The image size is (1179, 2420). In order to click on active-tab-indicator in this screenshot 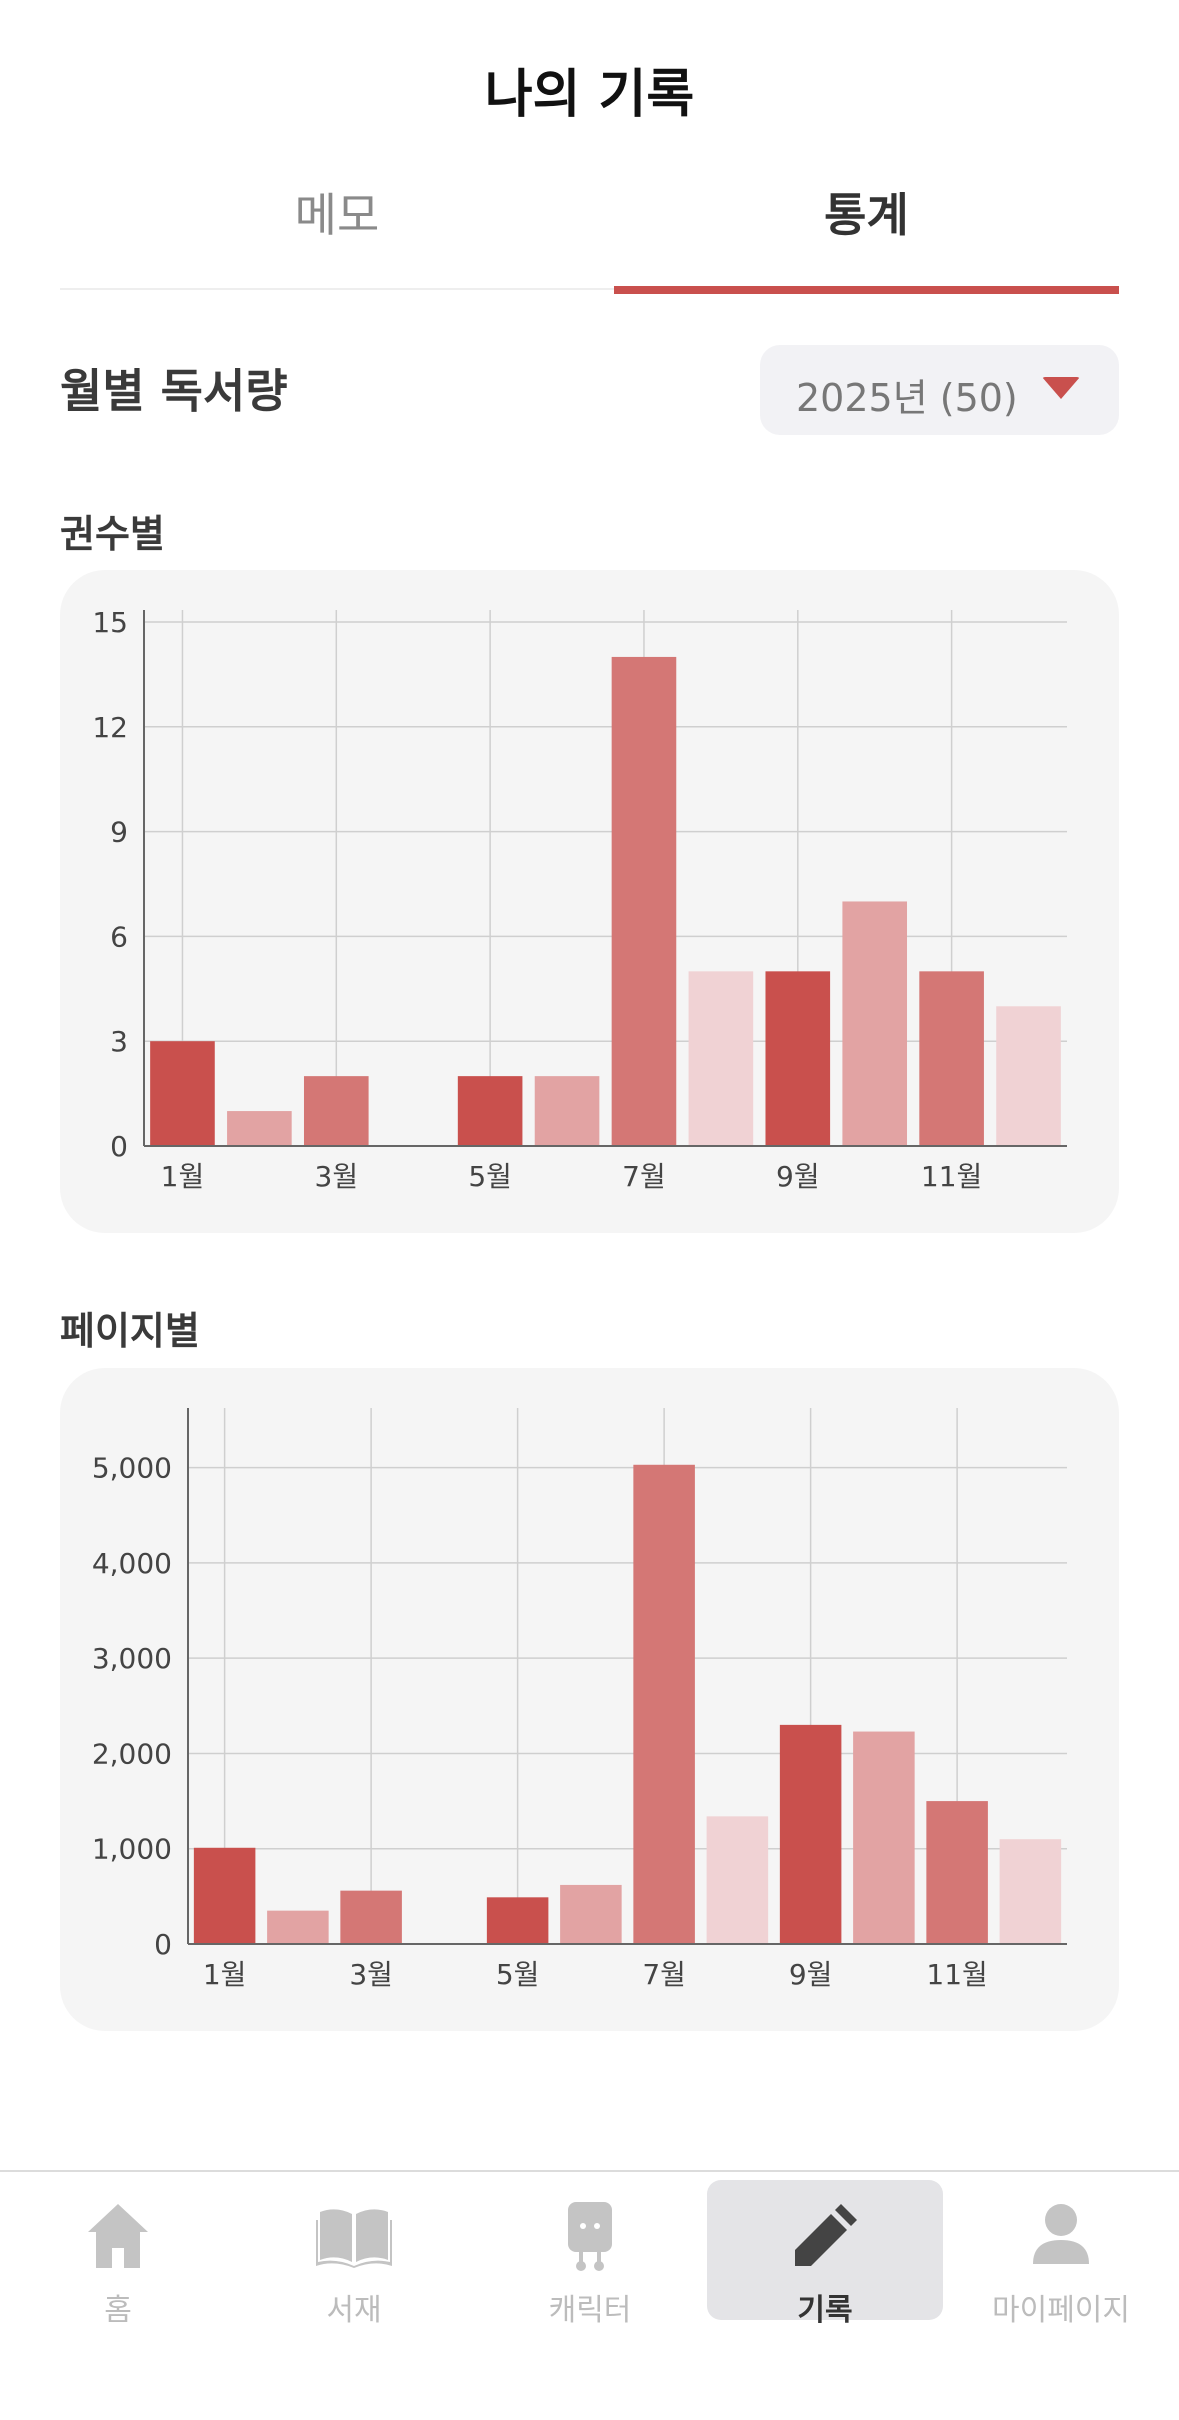, I will do `click(866, 290)`.